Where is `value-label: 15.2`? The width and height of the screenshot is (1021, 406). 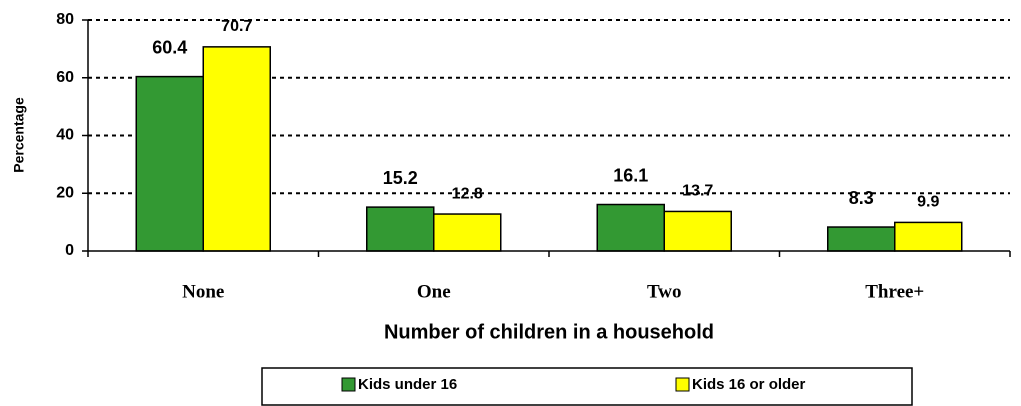 value-label: 15.2 is located at coordinates (400, 178).